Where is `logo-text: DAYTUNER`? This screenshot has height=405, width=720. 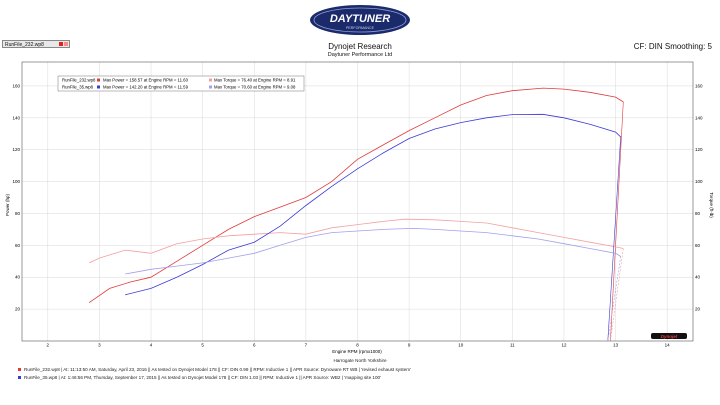
logo-text: DAYTUNER is located at coordinates (360, 19).